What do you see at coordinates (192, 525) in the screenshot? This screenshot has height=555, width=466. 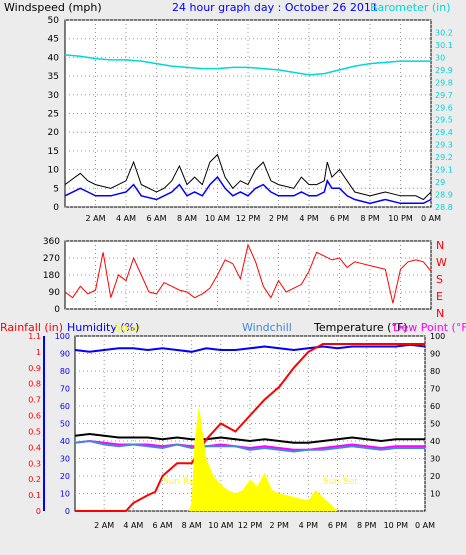 I see `bottom-x-tick-label: 8 AM` at bounding box center [192, 525].